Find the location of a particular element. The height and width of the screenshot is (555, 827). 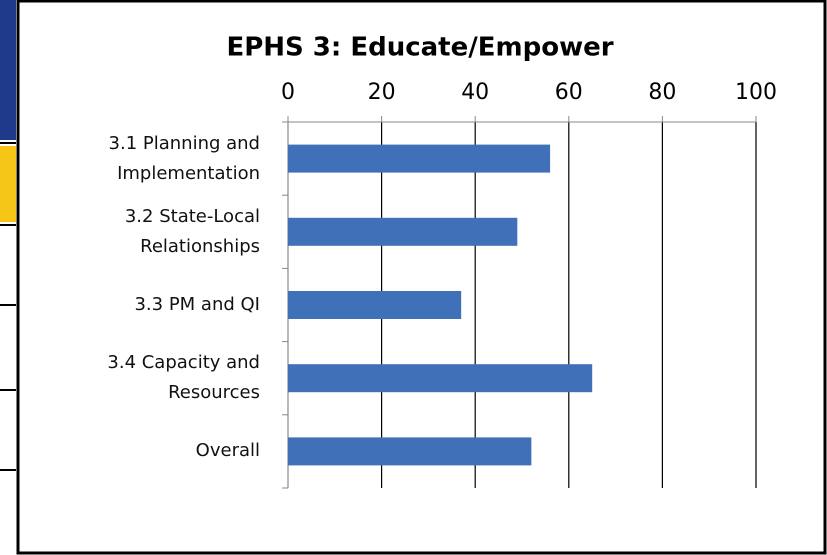

y-tick-label: 3.2 State-Local Relationships is located at coordinates (192, 231).